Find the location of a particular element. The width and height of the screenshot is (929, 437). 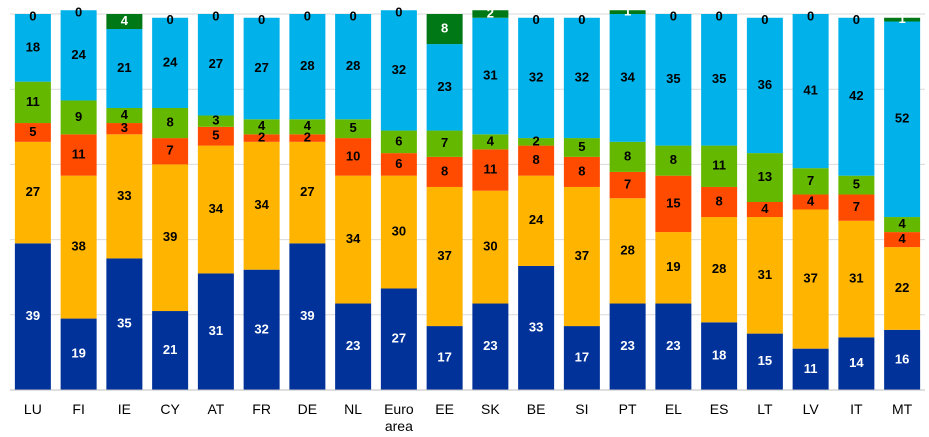

x-tick-label: ES is located at coordinates (719, 409).